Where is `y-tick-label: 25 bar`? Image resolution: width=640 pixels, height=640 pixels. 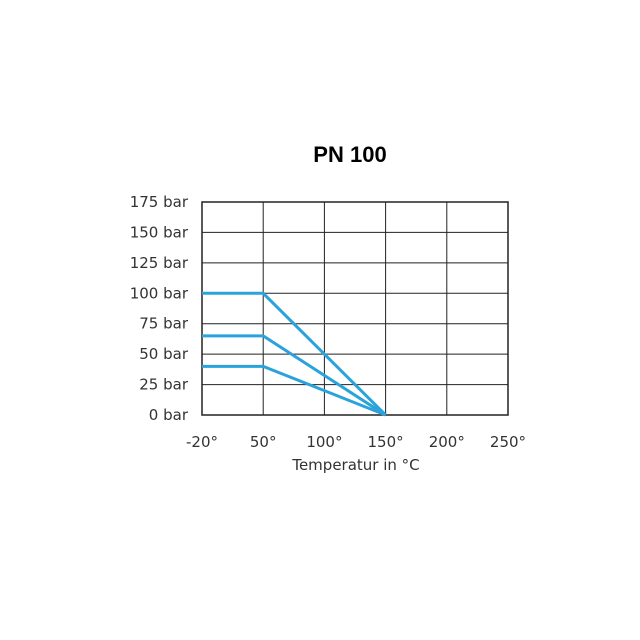
y-tick-label: 25 bar is located at coordinates (164, 385).